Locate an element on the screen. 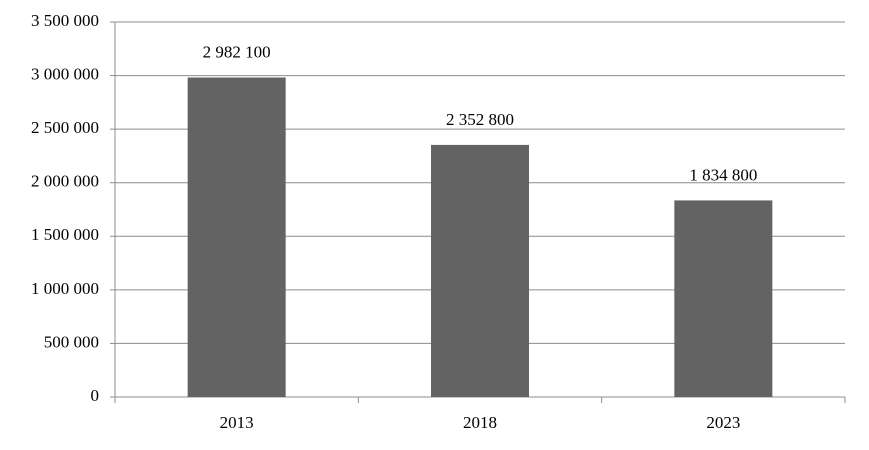 Image resolution: width=869 pixels, height=450 pixels. y-tick-label: 3 500 000 is located at coordinates (65, 20).